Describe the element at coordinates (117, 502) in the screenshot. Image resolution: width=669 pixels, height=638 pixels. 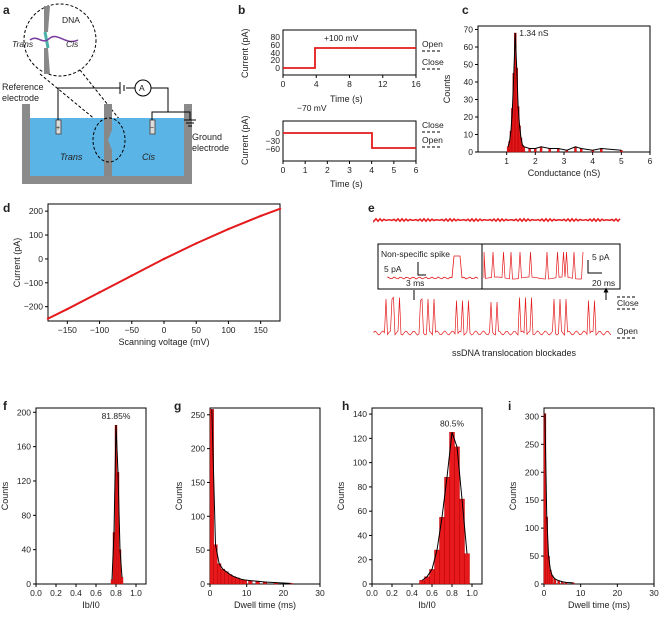
I see `chart-f-fit` at that location.